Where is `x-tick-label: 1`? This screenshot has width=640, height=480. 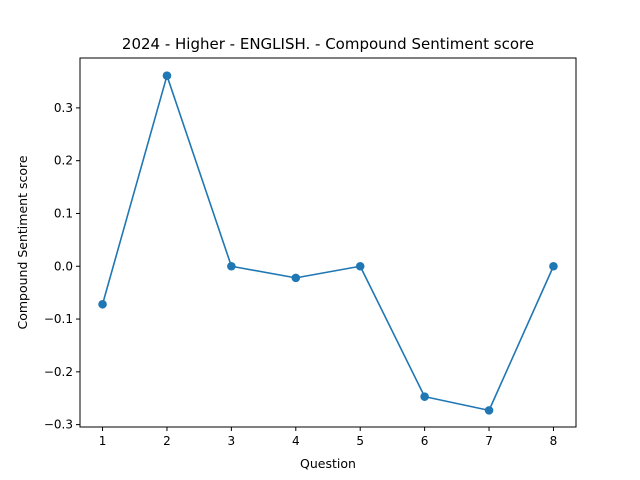
x-tick-label: 1 is located at coordinates (103, 441).